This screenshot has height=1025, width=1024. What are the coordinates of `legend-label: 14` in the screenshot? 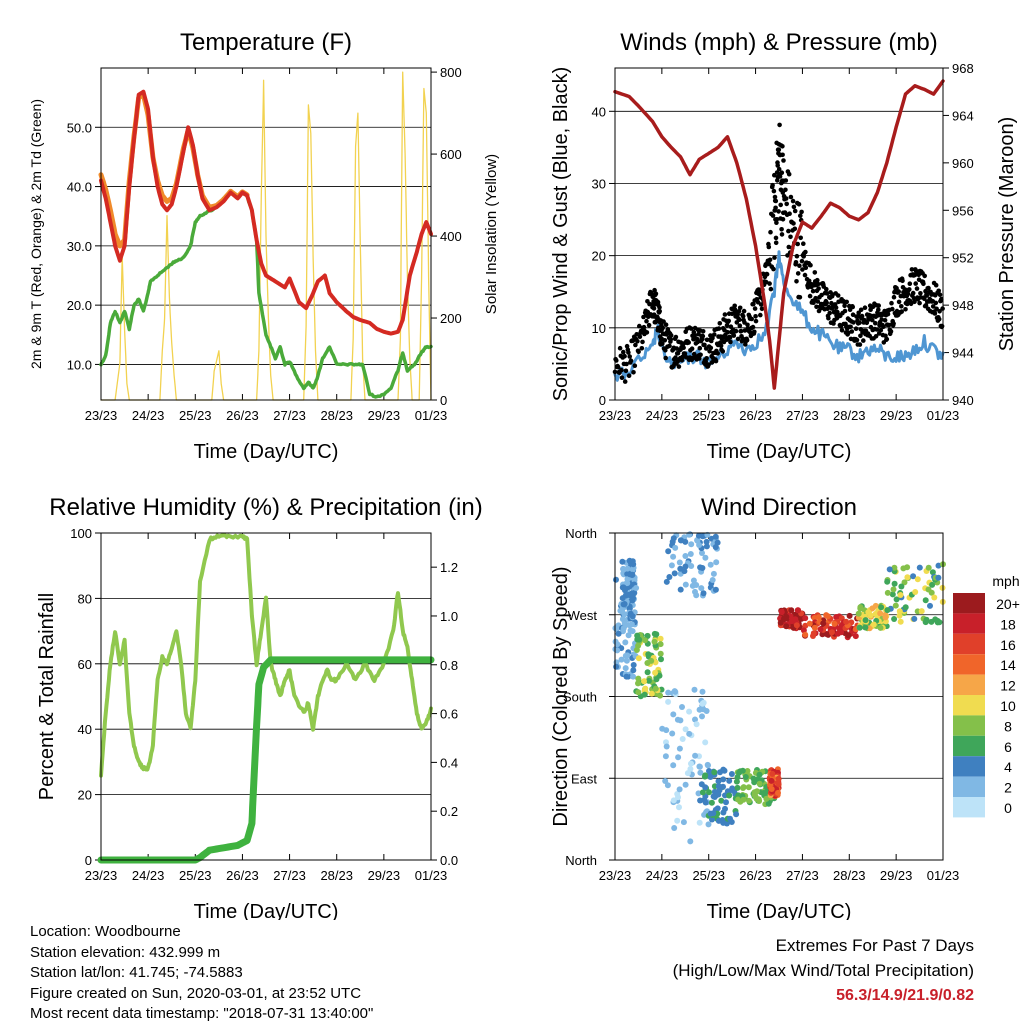 It's located at (1008, 665).